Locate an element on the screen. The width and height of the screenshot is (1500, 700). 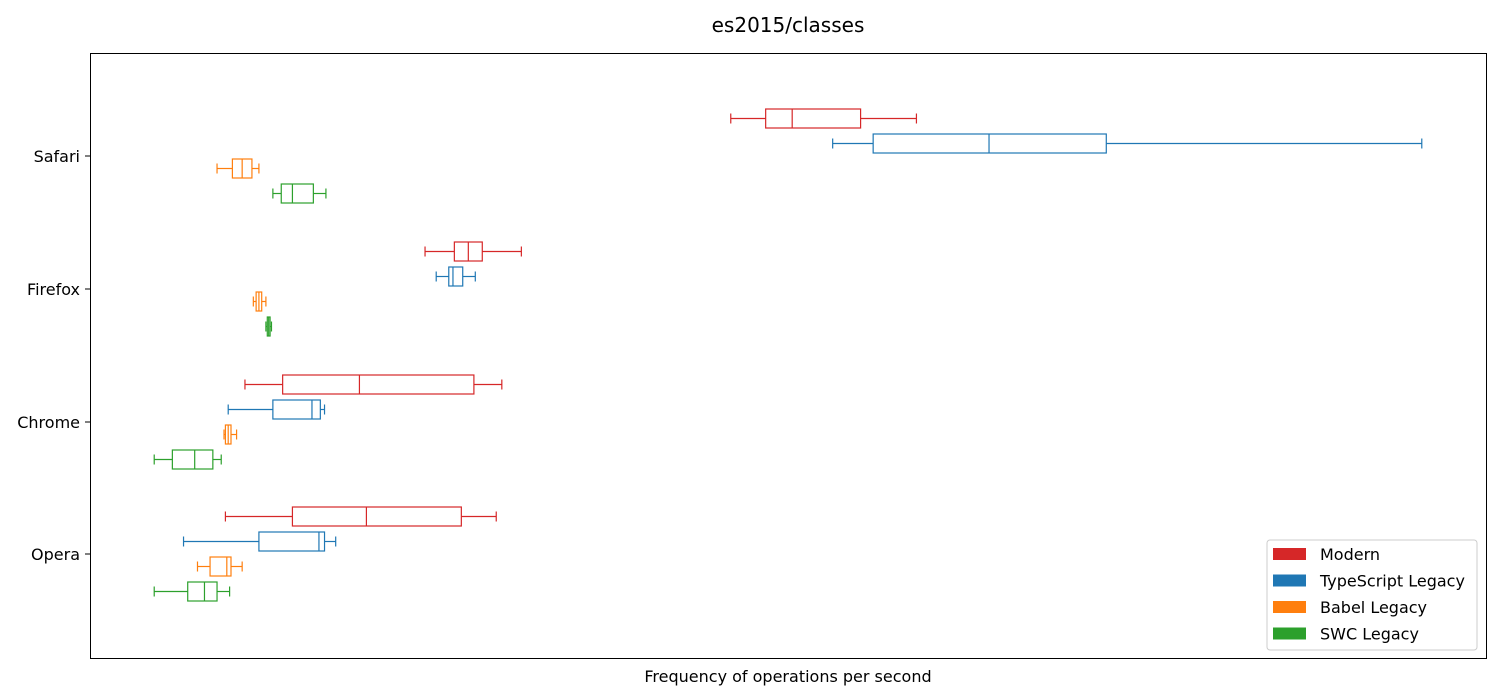
box-modern-safari is located at coordinates (824, 118).